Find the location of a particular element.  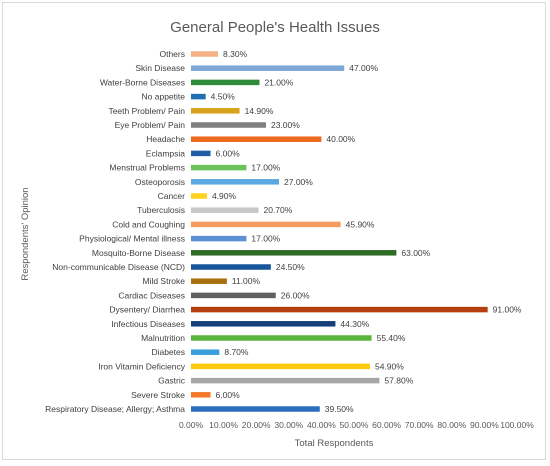

category-label: Water-Borne Diseases is located at coordinates (142, 82).